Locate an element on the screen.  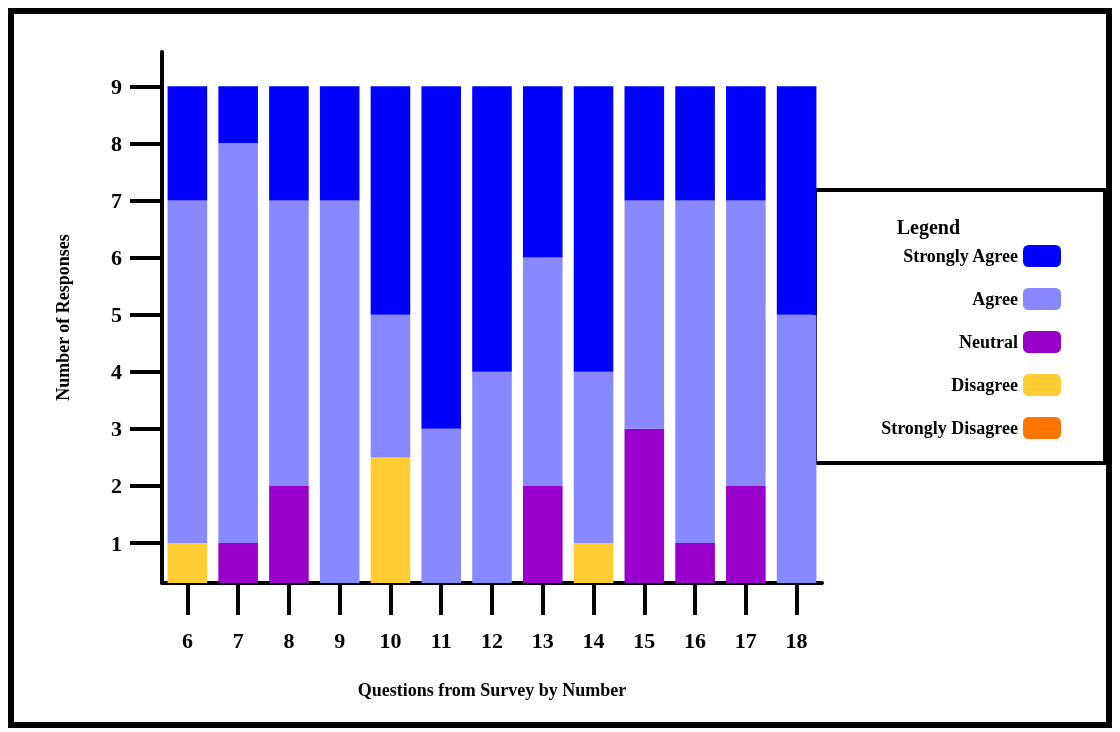
x-tick-label: 8 is located at coordinates (289, 640).